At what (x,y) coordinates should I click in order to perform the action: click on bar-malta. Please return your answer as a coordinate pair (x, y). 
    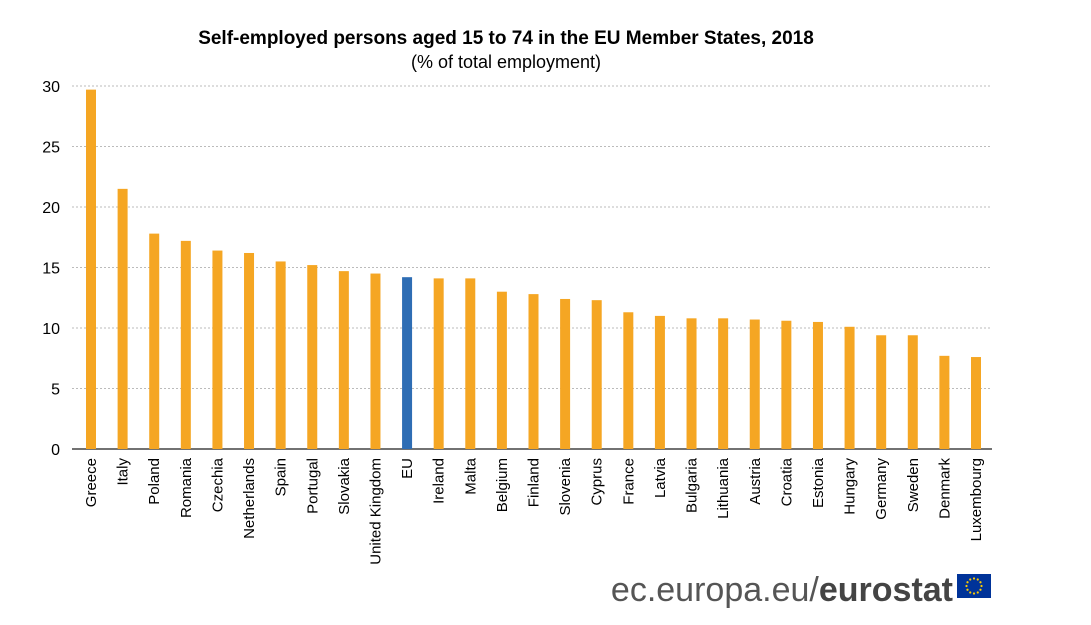
    Looking at the image, I should click on (470, 363).